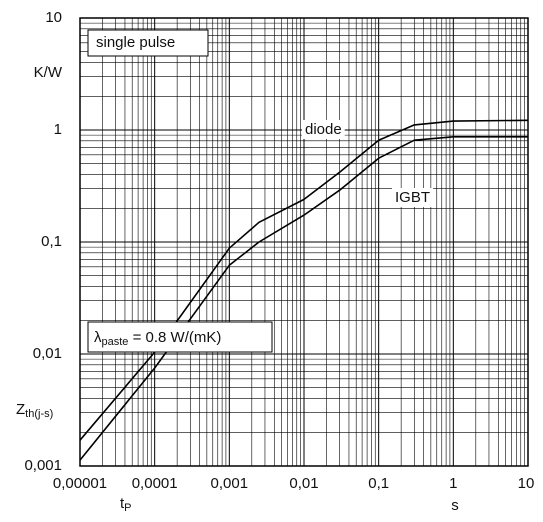 The image size is (543, 522). What do you see at coordinates (98, 337) in the screenshot?
I see `symbol: λ` at bounding box center [98, 337].